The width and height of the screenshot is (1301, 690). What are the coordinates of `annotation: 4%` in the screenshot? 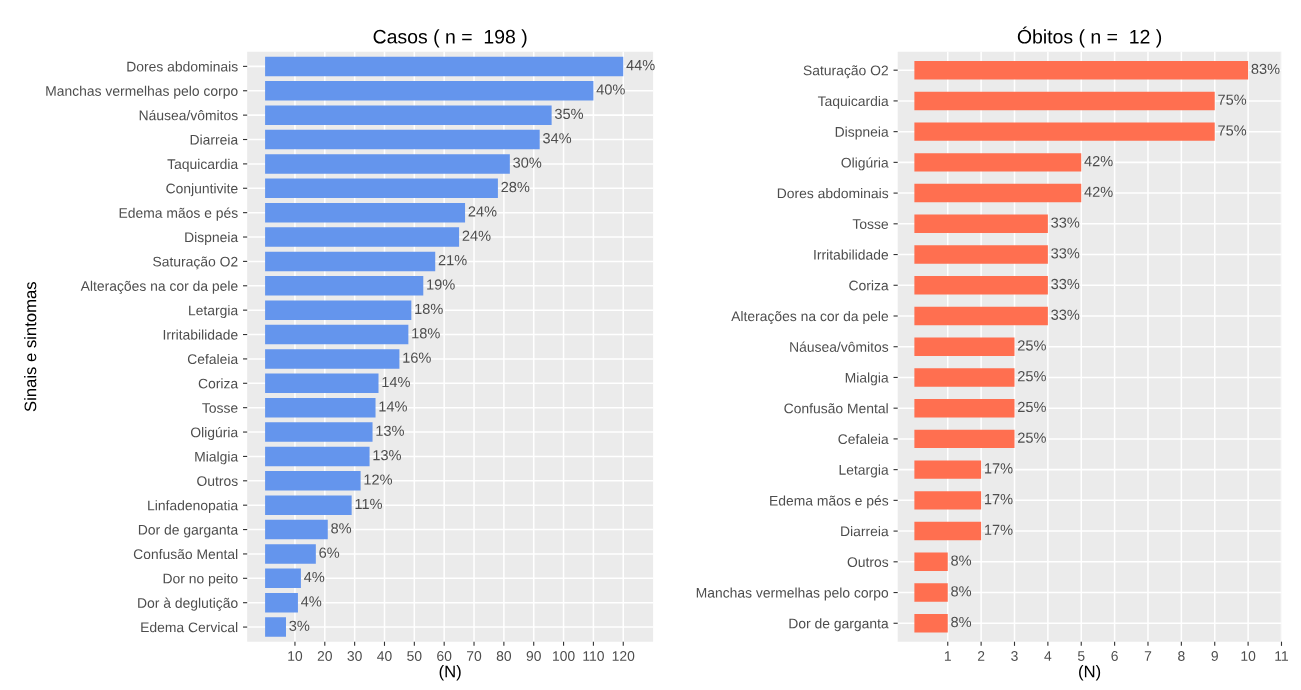 It's located at (314, 577).